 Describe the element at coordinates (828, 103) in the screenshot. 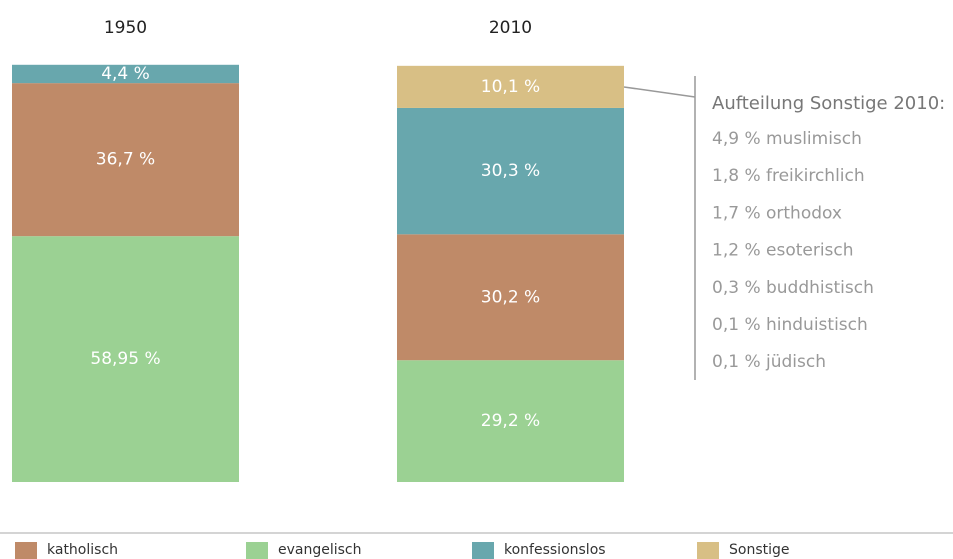

I see `annotation-title: Aufteilung Sonstige 2010:` at that location.